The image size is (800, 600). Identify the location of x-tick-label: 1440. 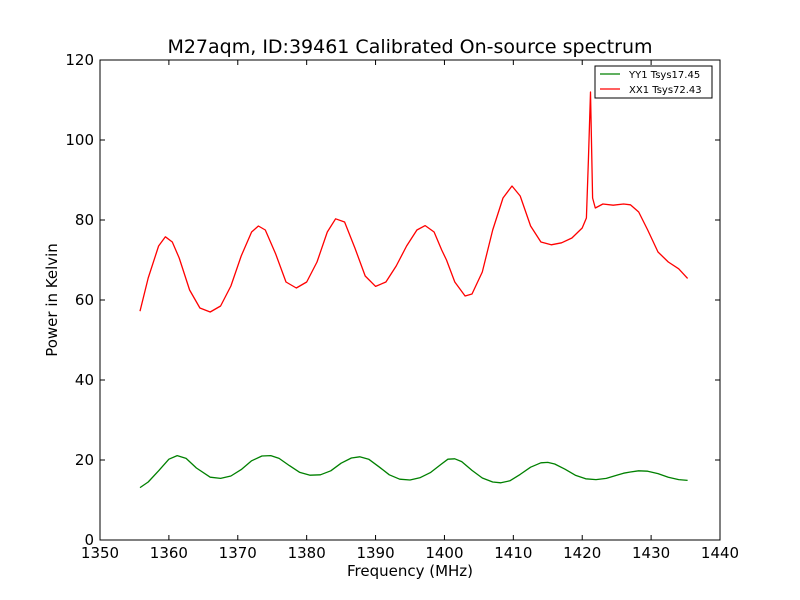
(720, 553).